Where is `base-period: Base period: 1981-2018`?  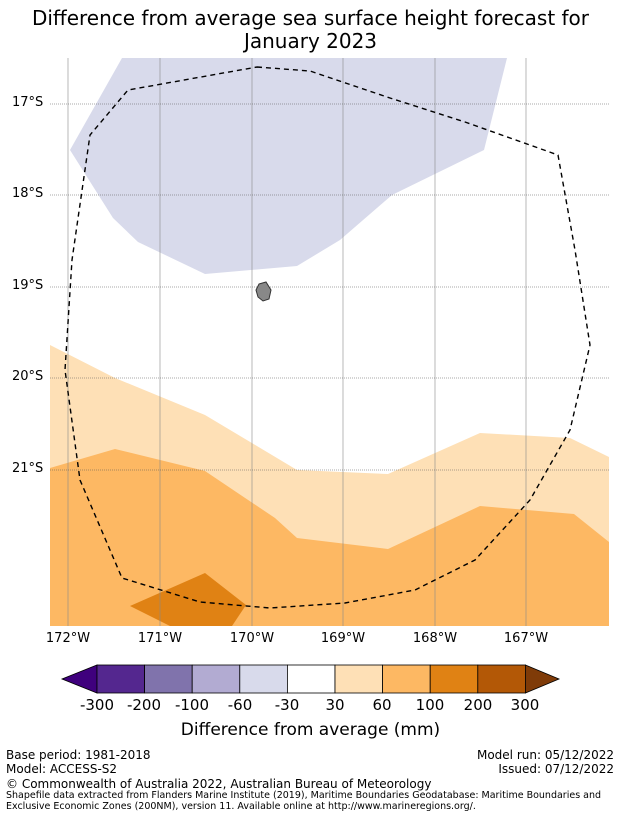
base-period: Base period: 1981-2018 is located at coordinates (78, 755).